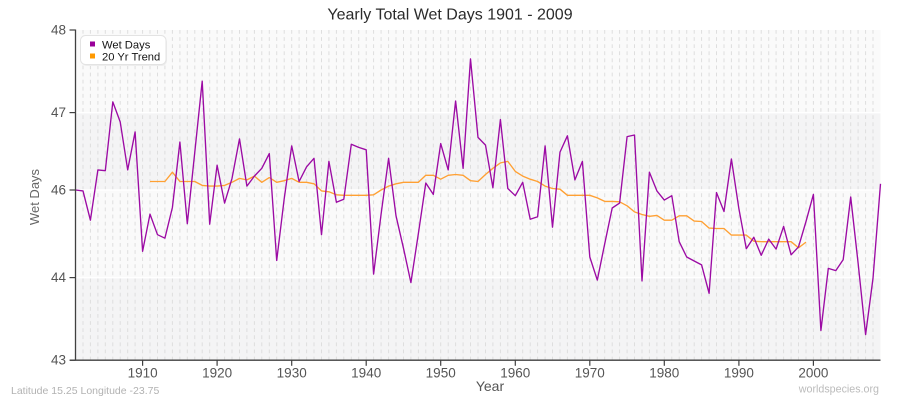 The image size is (900, 405). I want to click on svg-text: 46, so click(58, 190).